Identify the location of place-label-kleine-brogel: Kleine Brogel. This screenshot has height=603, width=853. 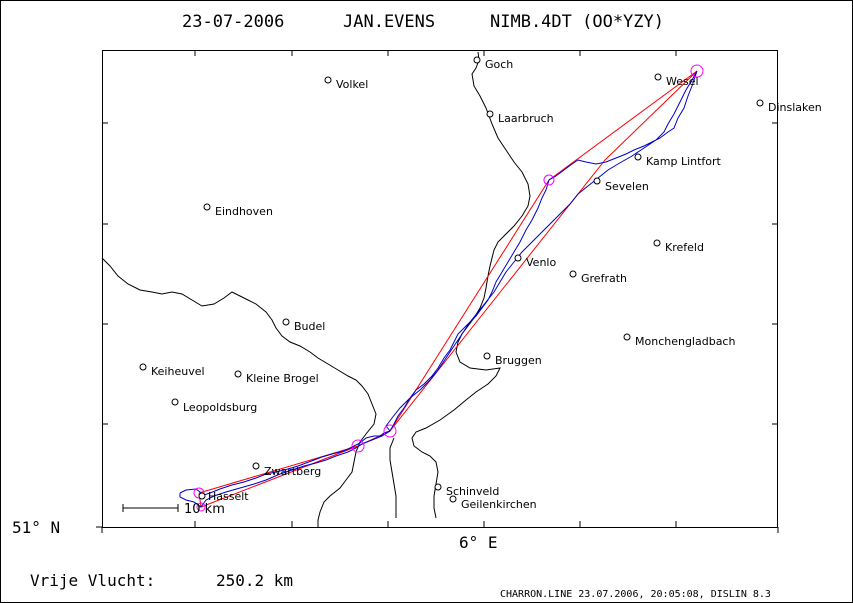
(282, 378).